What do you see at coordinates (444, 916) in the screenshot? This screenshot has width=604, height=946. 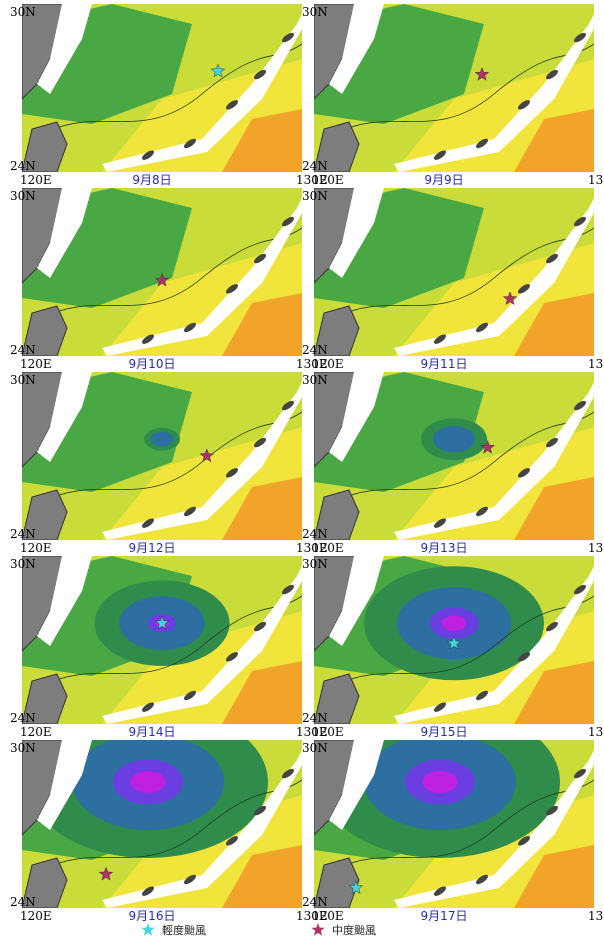 I see `date-label: 9月17日` at bounding box center [444, 916].